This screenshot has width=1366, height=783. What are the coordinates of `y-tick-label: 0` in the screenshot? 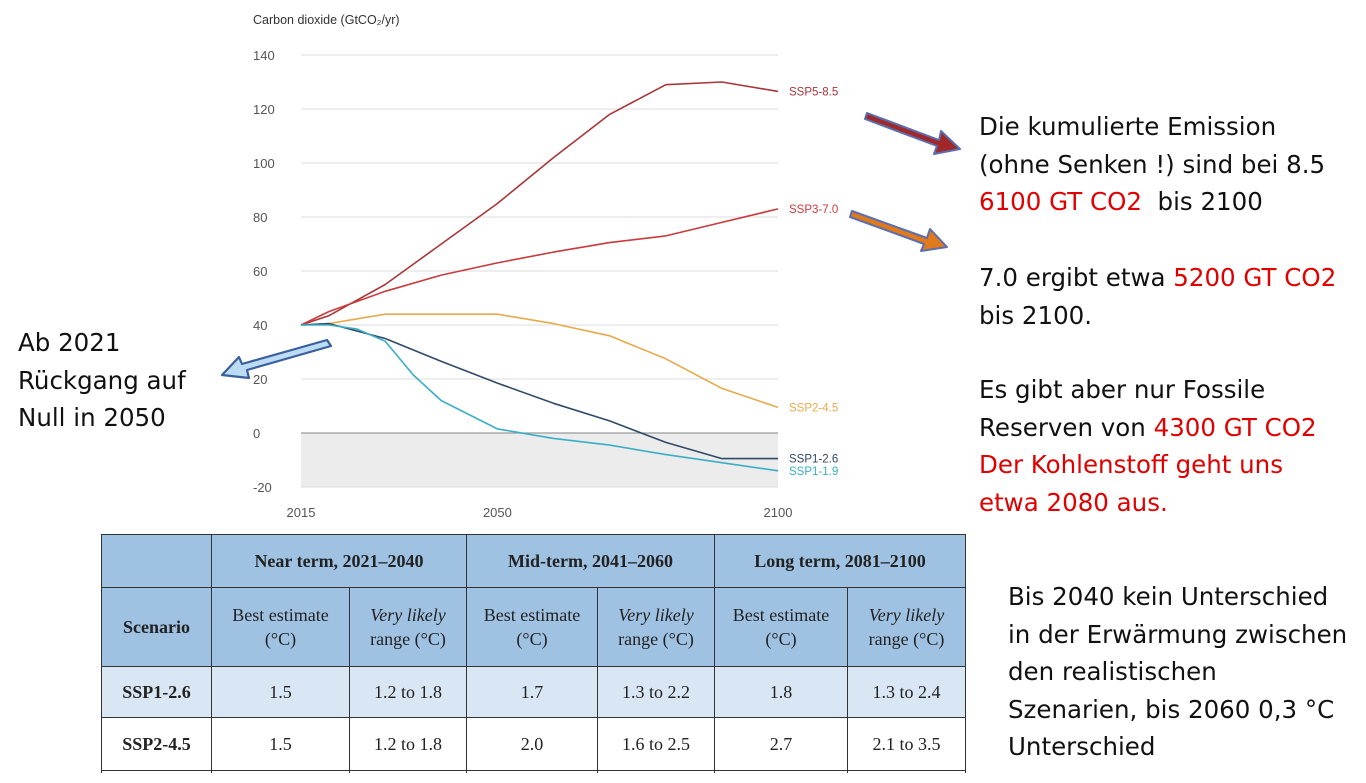 It's located at (256, 433).